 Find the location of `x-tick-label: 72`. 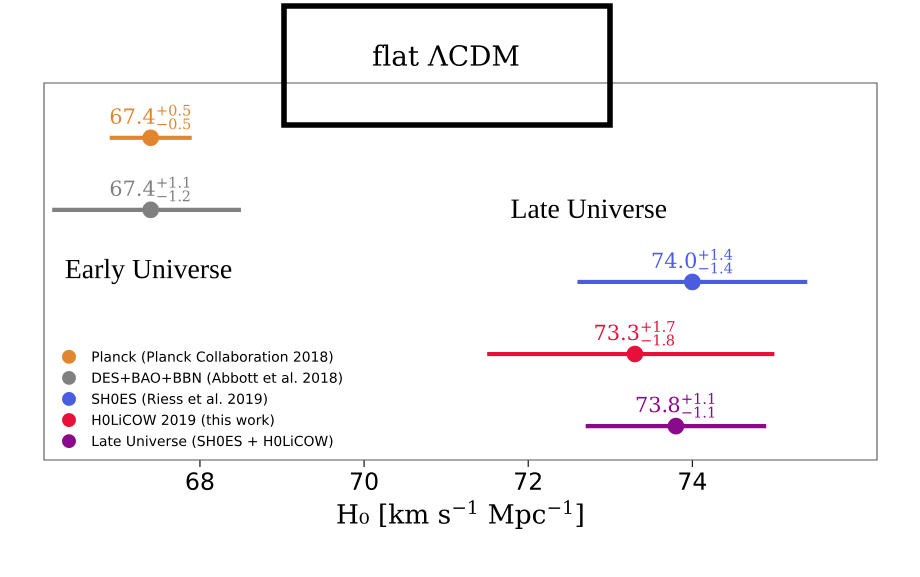

x-tick-label: 72 is located at coordinates (528, 481).